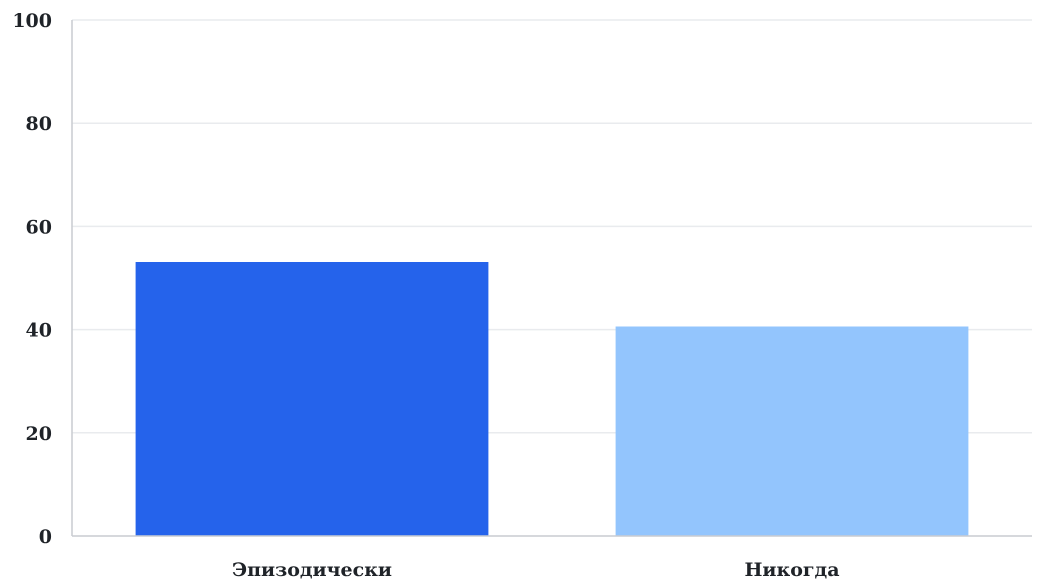  What do you see at coordinates (39, 227) in the screenshot?
I see `y-tick-label: 60` at bounding box center [39, 227].